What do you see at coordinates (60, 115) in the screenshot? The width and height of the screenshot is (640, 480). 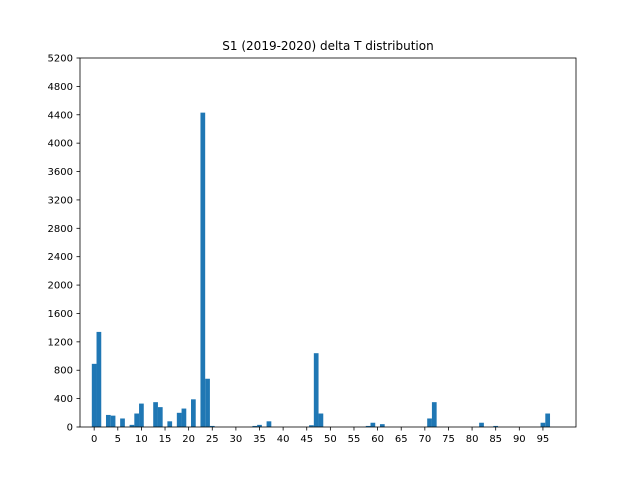 I see `y-tick-label: 4400` at bounding box center [60, 115].